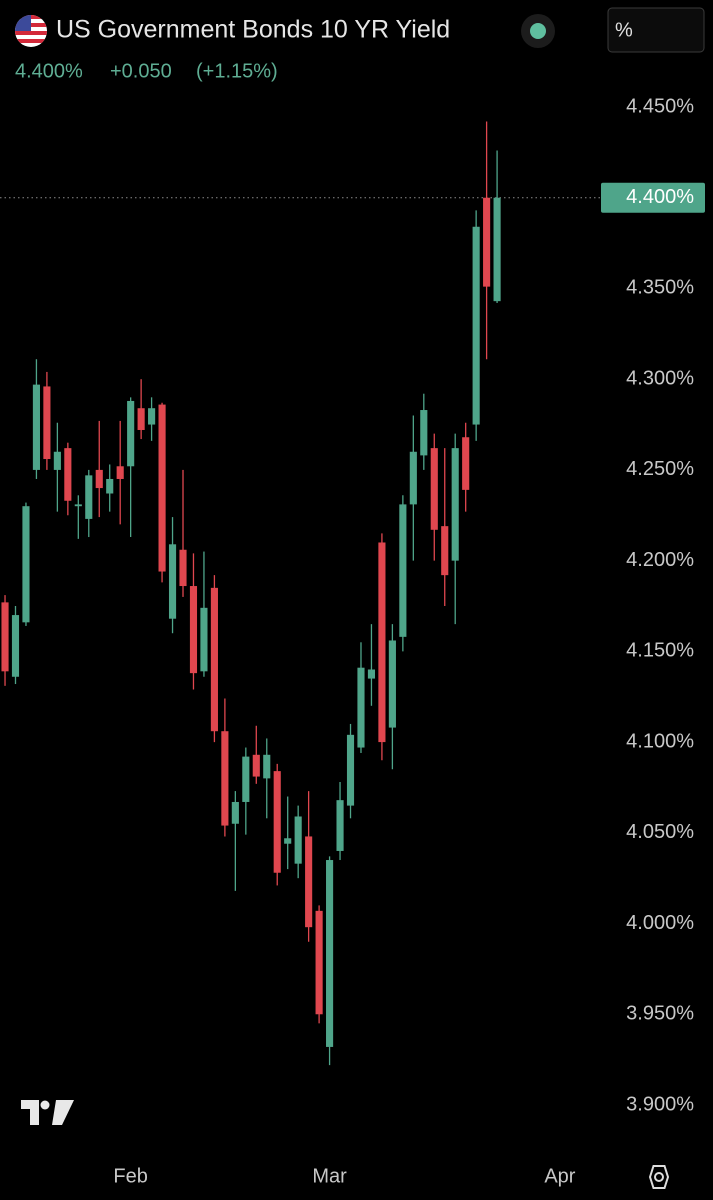 The width and height of the screenshot is (713, 1200). I want to click on y-tick-label: 4.000%, so click(660, 923).